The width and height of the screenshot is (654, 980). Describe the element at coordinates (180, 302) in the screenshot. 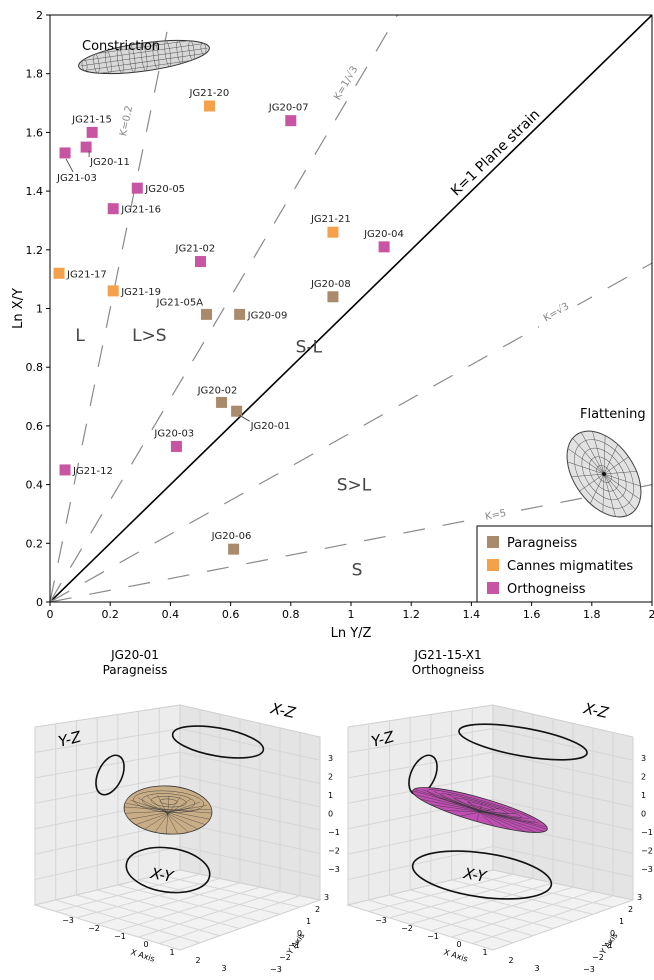

I see `data-label-JG21-05A: JG21-05A` at that location.